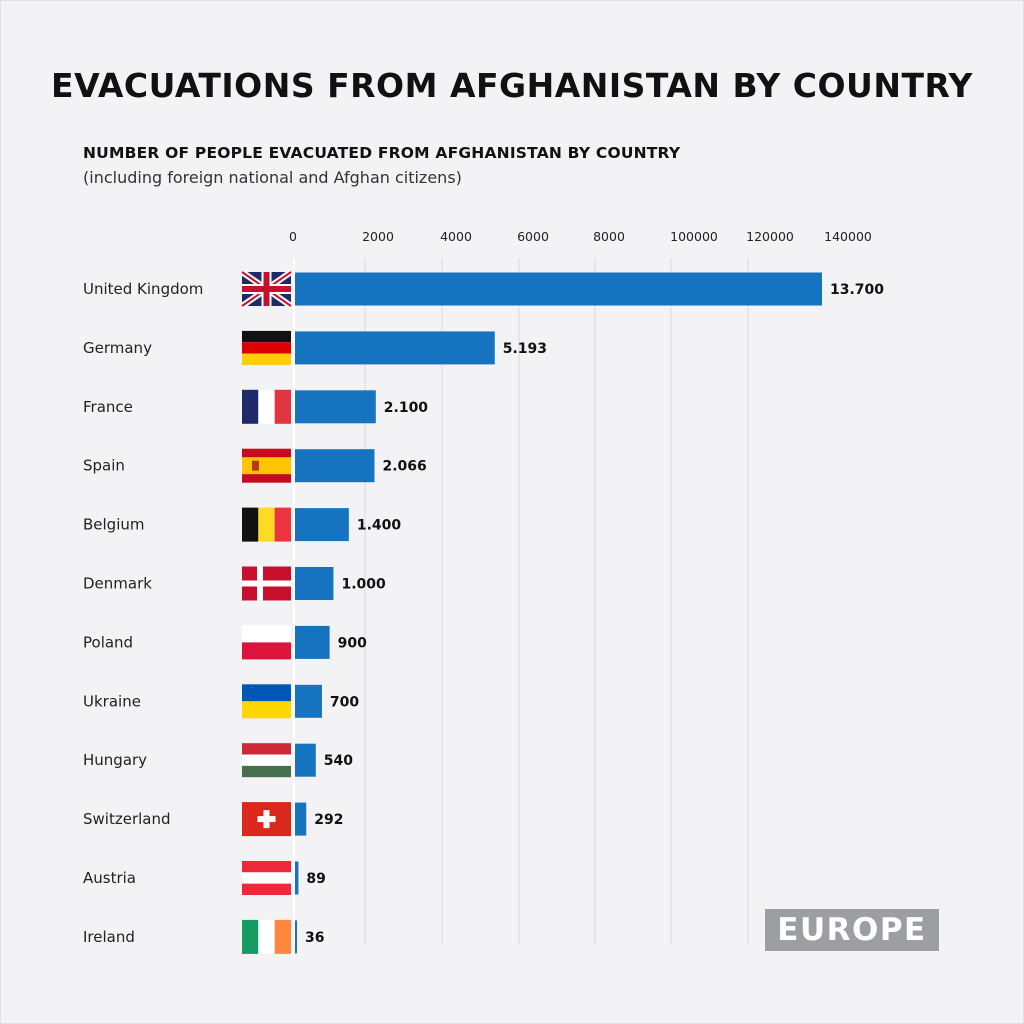 The width and height of the screenshot is (1024, 1024). I want to click on category-label: Ukraine, so click(112, 701).